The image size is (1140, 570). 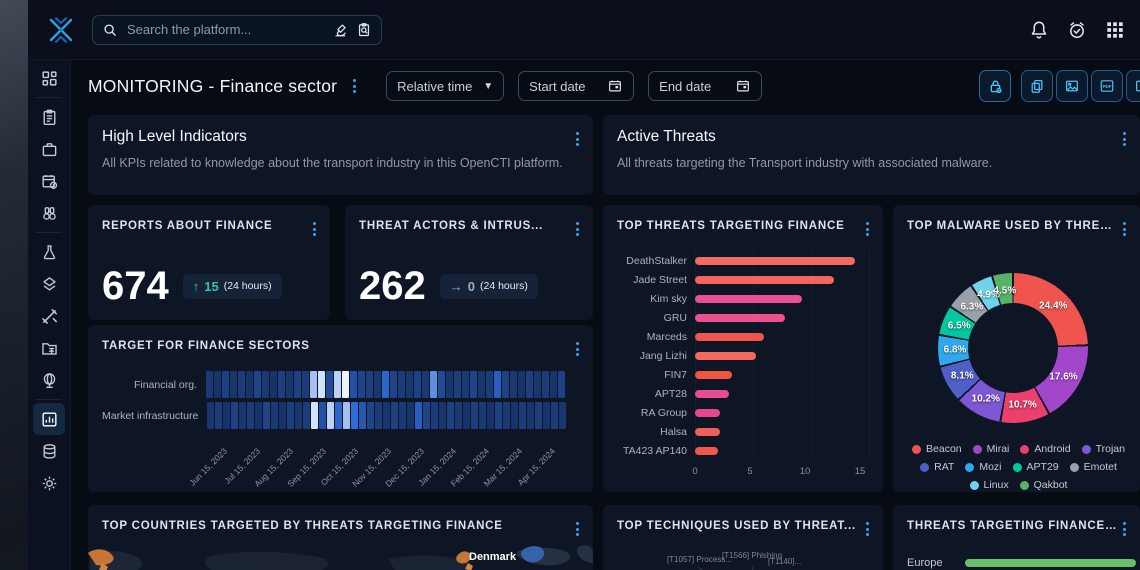 I want to click on start-date-field: Start date, so click(x=576, y=86).